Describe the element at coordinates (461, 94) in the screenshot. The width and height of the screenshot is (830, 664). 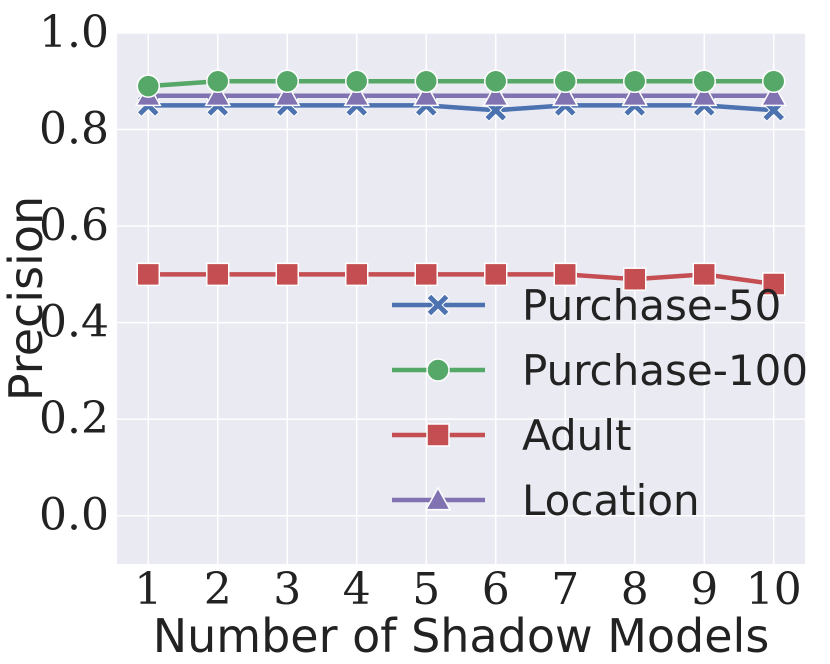
I see `series-location` at that location.